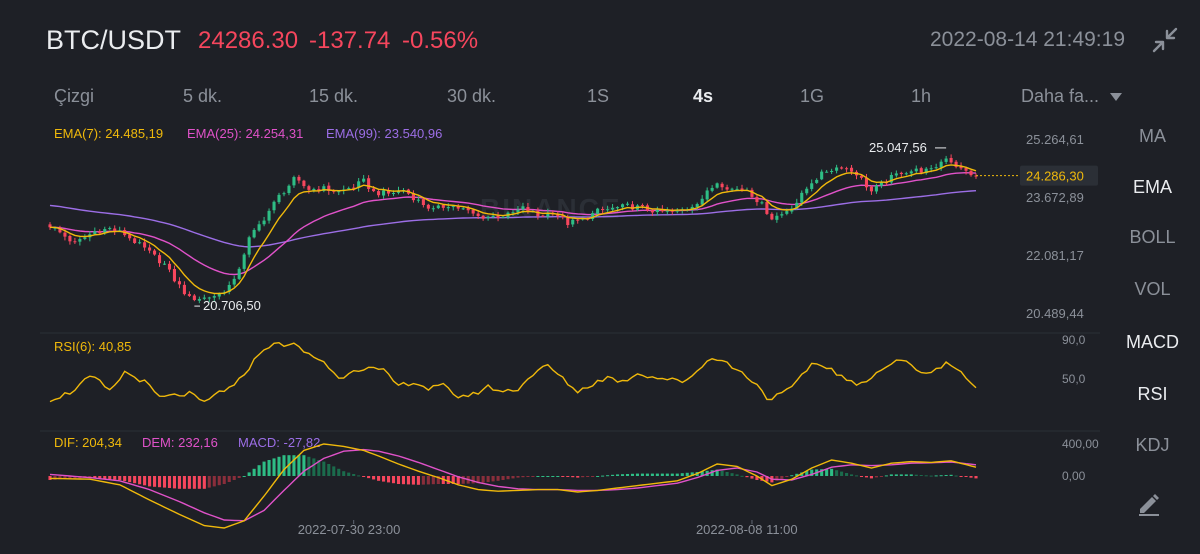 The image size is (1200, 554). What do you see at coordinates (113, 40) in the screenshot?
I see `pair-title: BTC/USDT` at bounding box center [113, 40].